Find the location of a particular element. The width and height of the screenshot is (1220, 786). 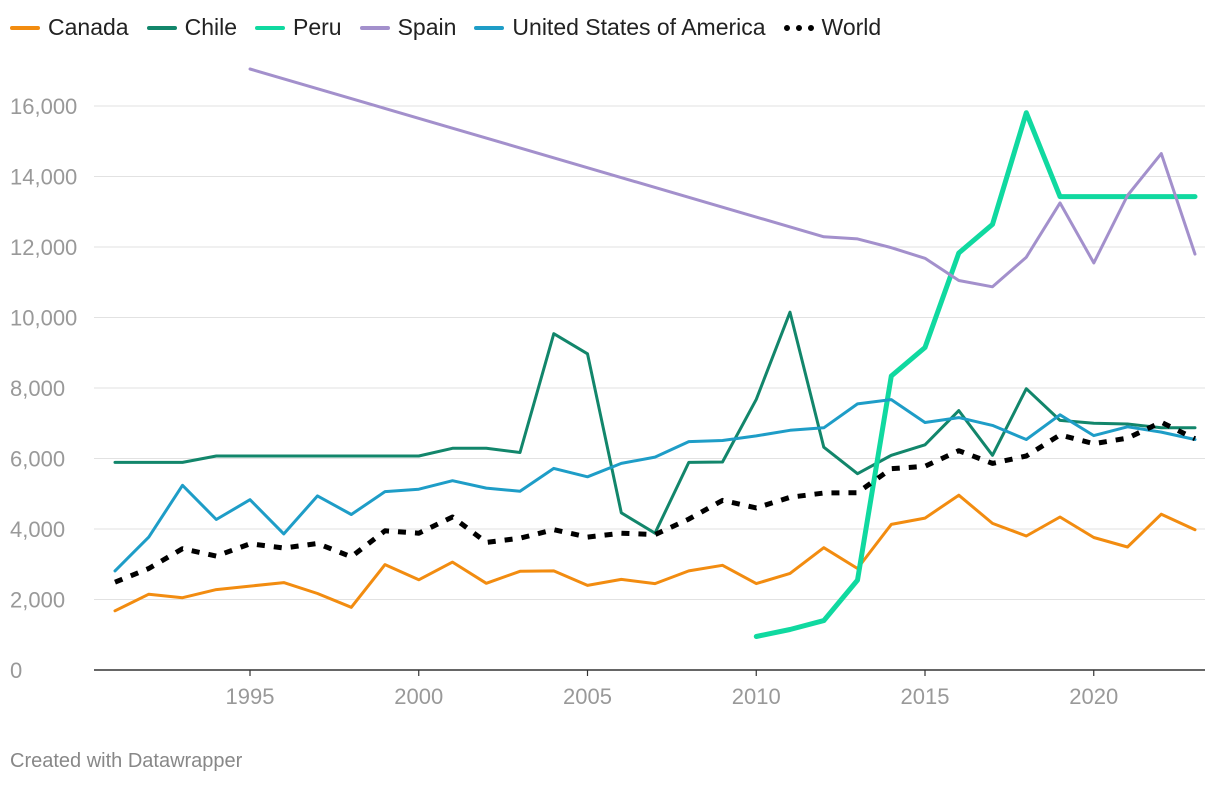

legend-label: Spain is located at coordinates (427, 27).